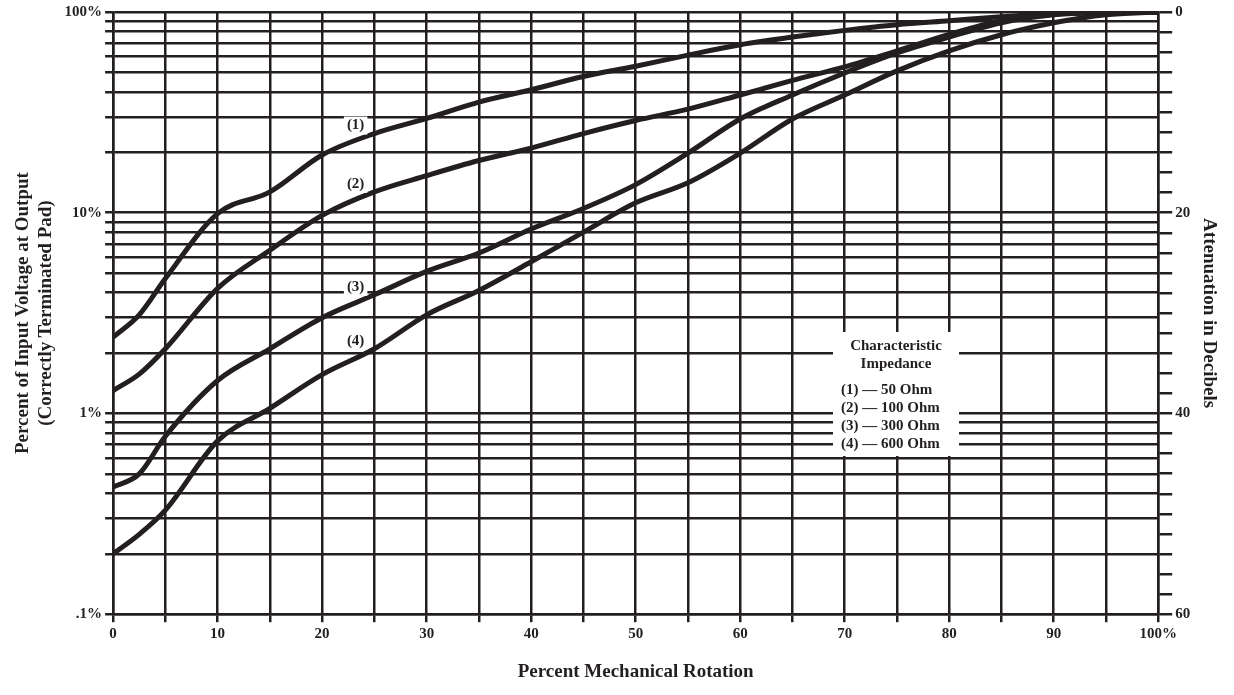 Image resolution: width=1234 pixels, height=695 pixels. I want to click on y-tick-label: 1%, so click(91, 412).